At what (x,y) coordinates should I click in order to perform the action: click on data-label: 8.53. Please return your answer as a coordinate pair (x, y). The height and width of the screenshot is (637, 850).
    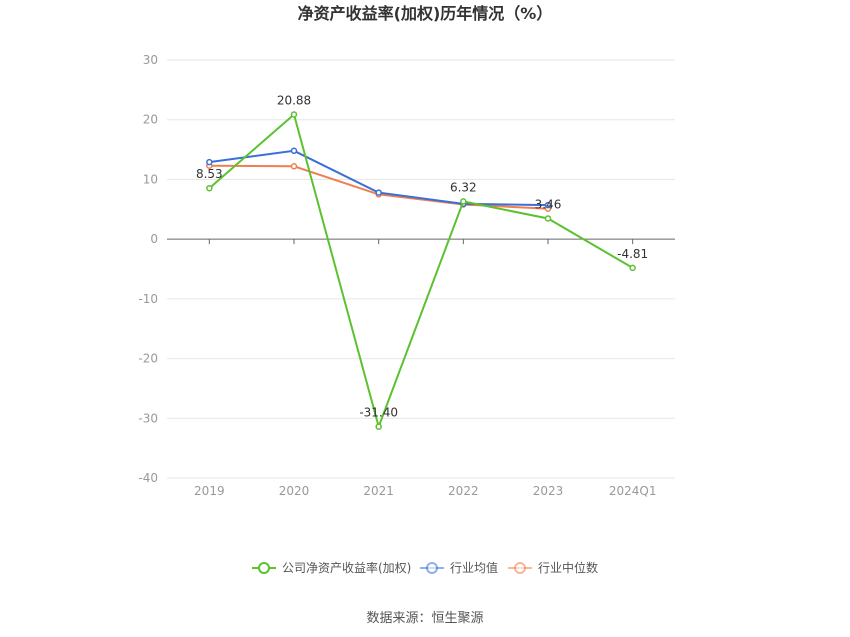
    Looking at the image, I should click on (209, 174).